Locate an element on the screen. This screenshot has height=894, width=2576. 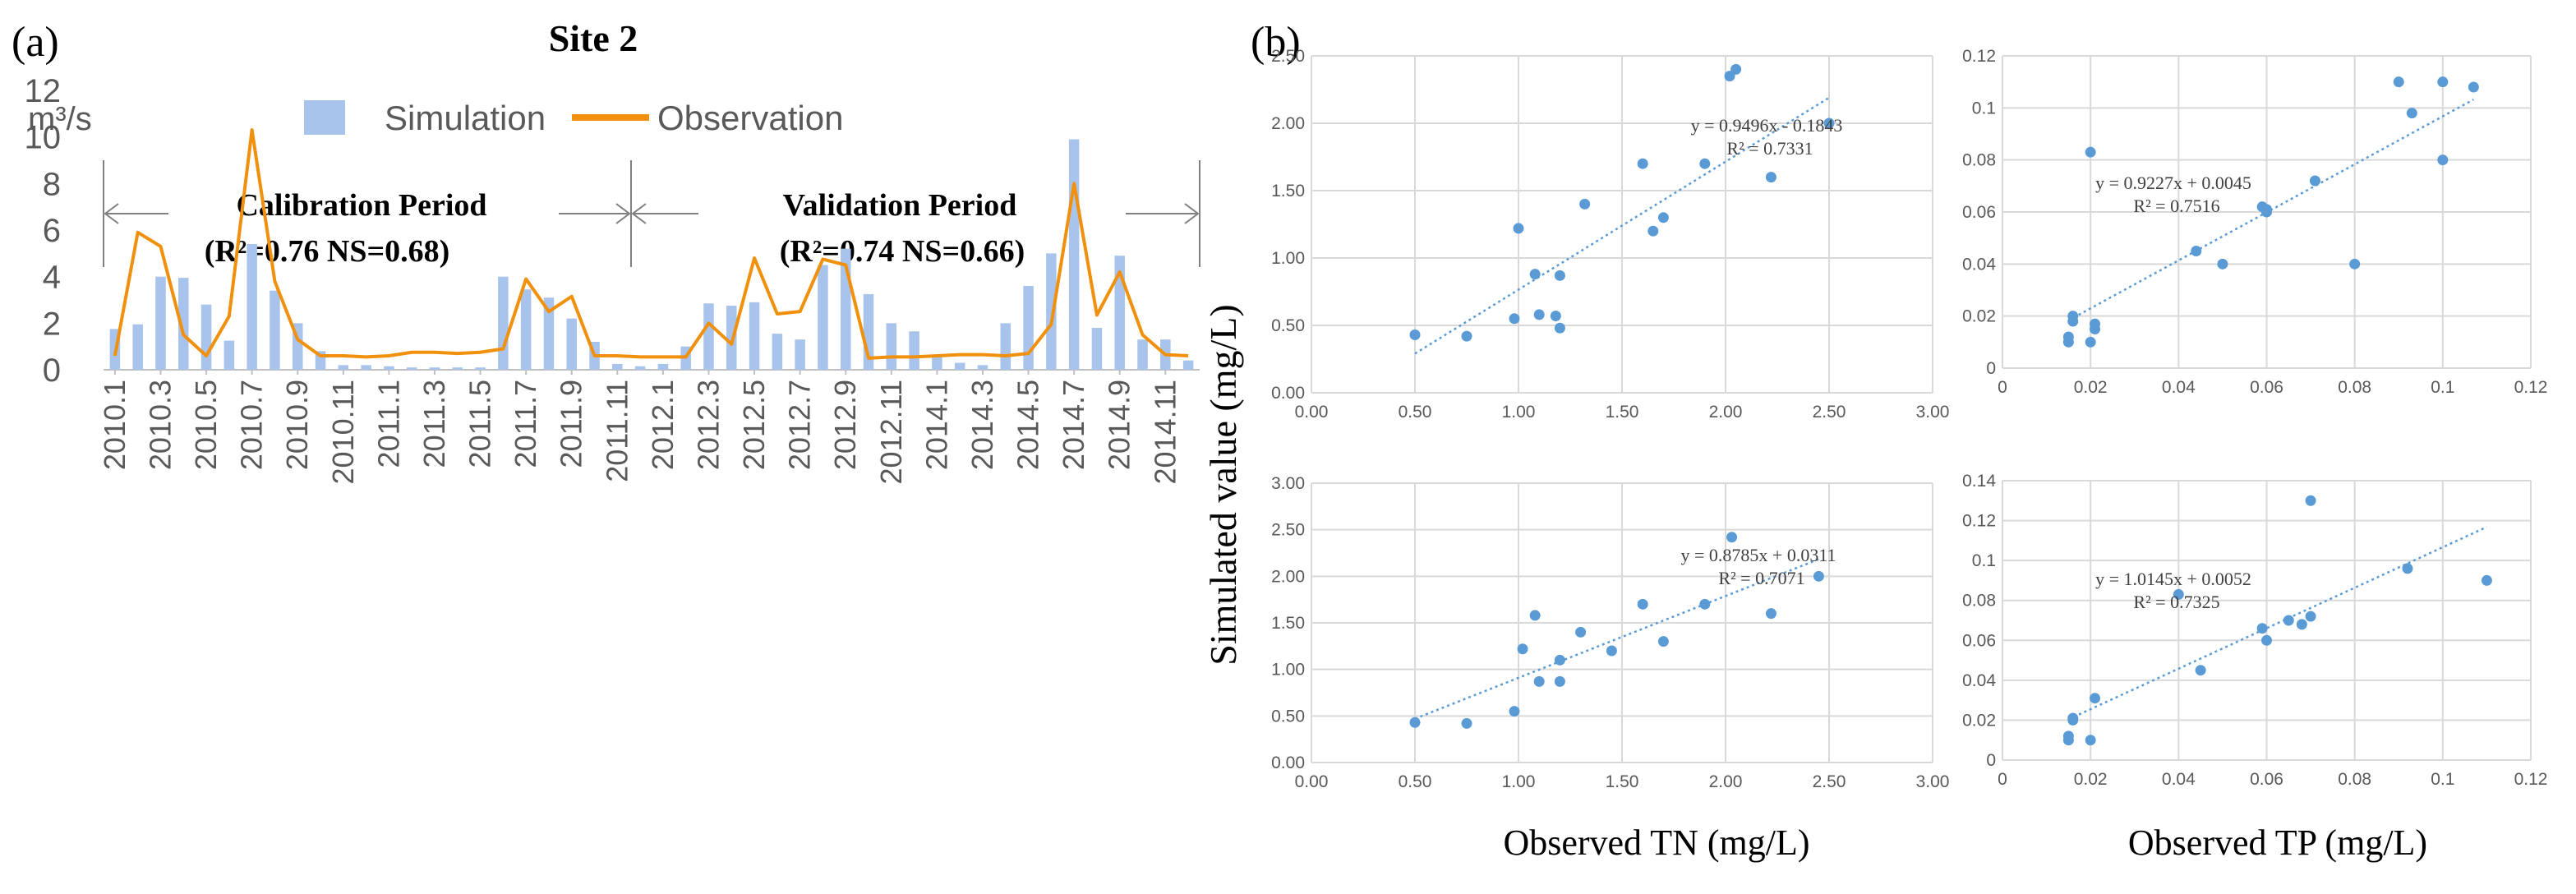
x-tick-label: 0.02 is located at coordinates (2091, 779).